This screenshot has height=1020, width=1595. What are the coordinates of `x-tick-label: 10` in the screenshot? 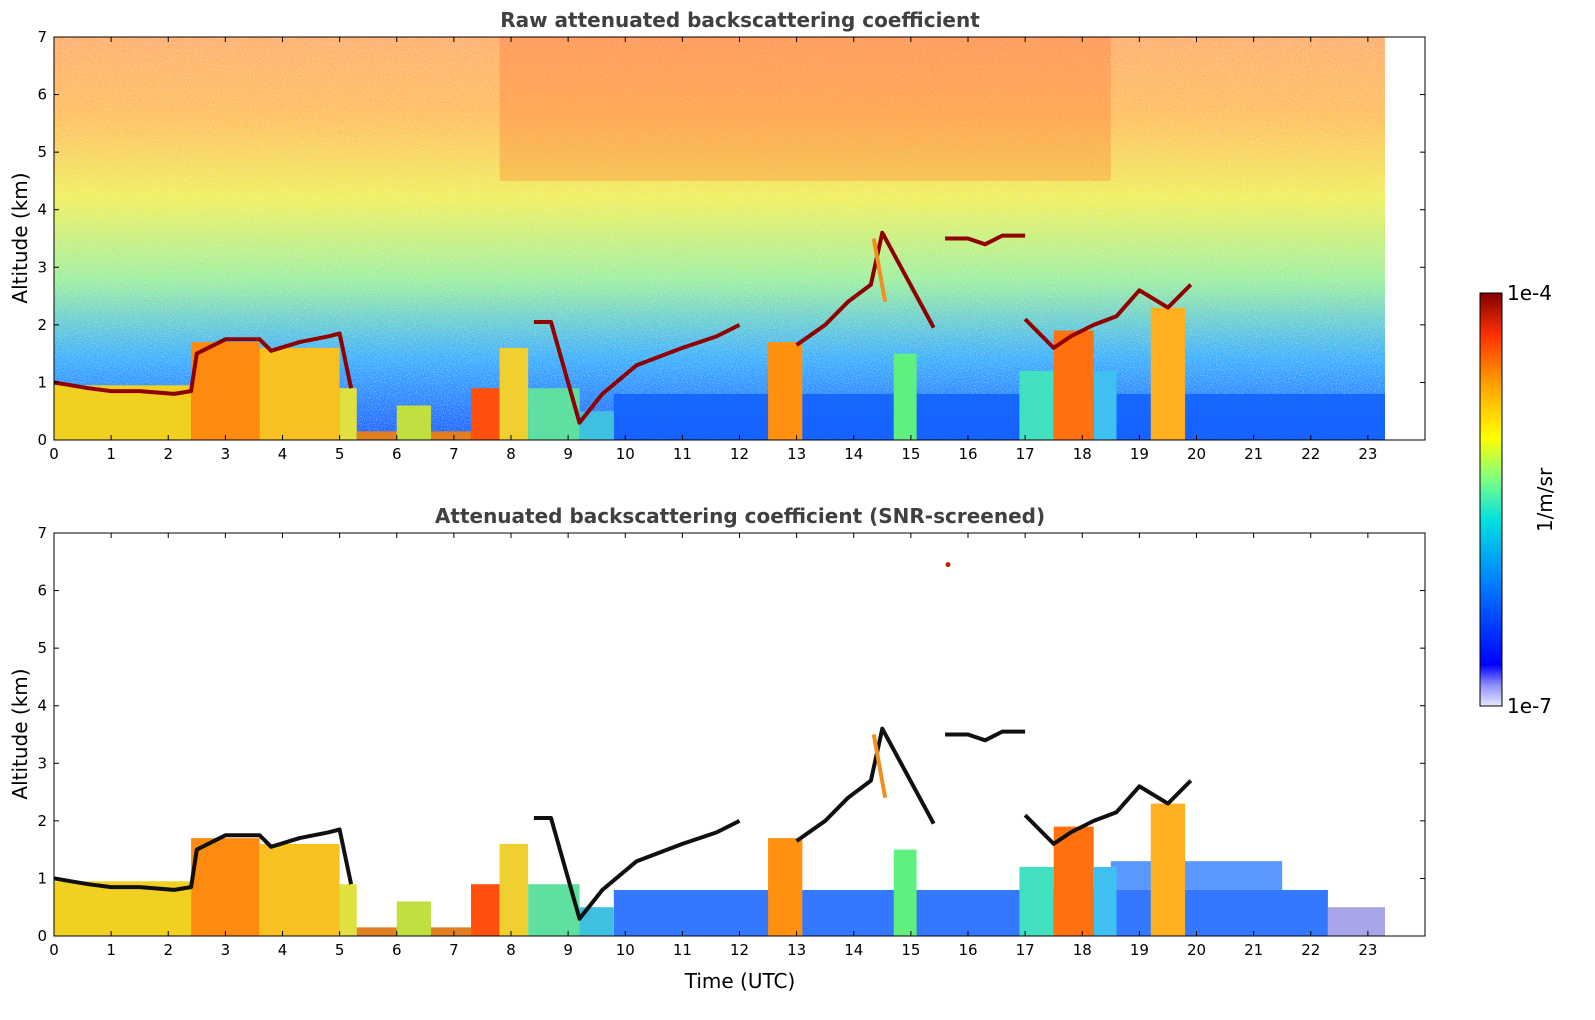 It's located at (625, 950).